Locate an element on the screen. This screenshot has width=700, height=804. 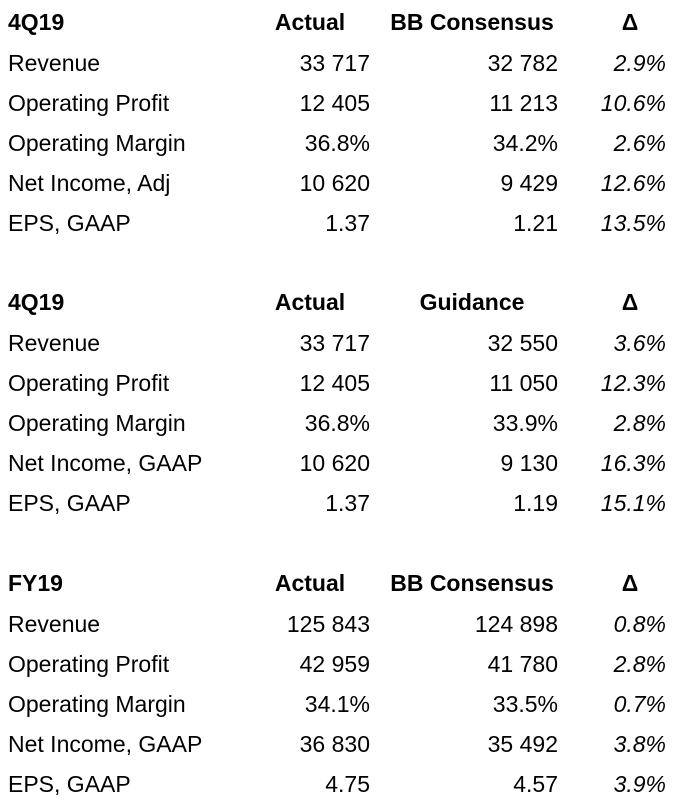
value-cell: 36 830 is located at coordinates (334, 744).